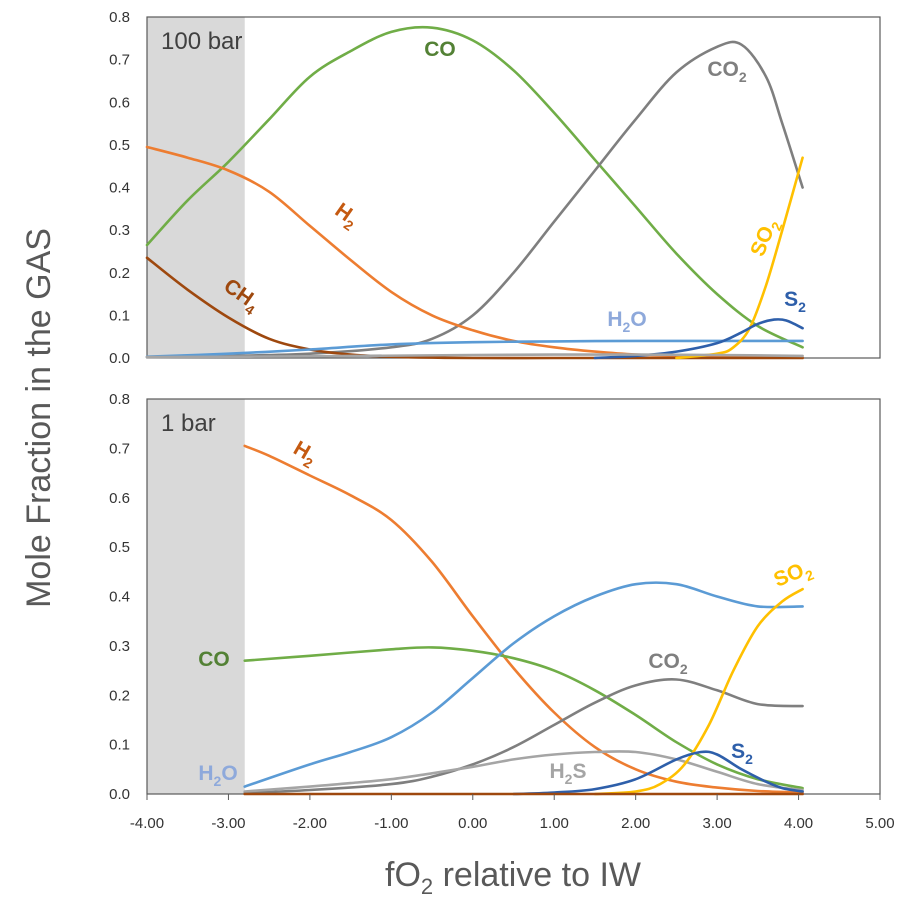  What do you see at coordinates (879, 823) in the screenshot?
I see `x-tick-label: 5.00` at bounding box center [879, 823].